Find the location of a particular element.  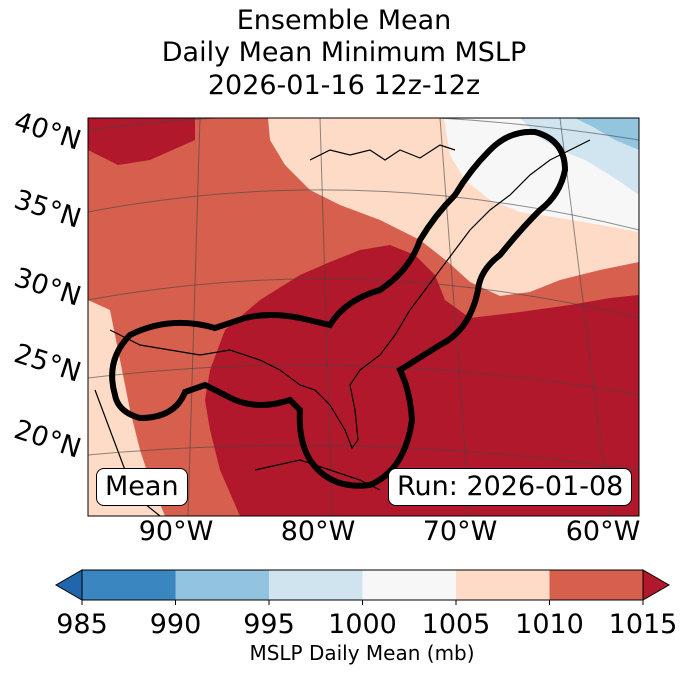

lon-label-60: 60°W is located at coordinates (603, 531).